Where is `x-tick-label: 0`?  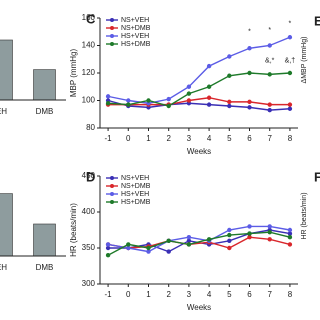
x-tick-label: 0 is located at coordinates (128, 138).